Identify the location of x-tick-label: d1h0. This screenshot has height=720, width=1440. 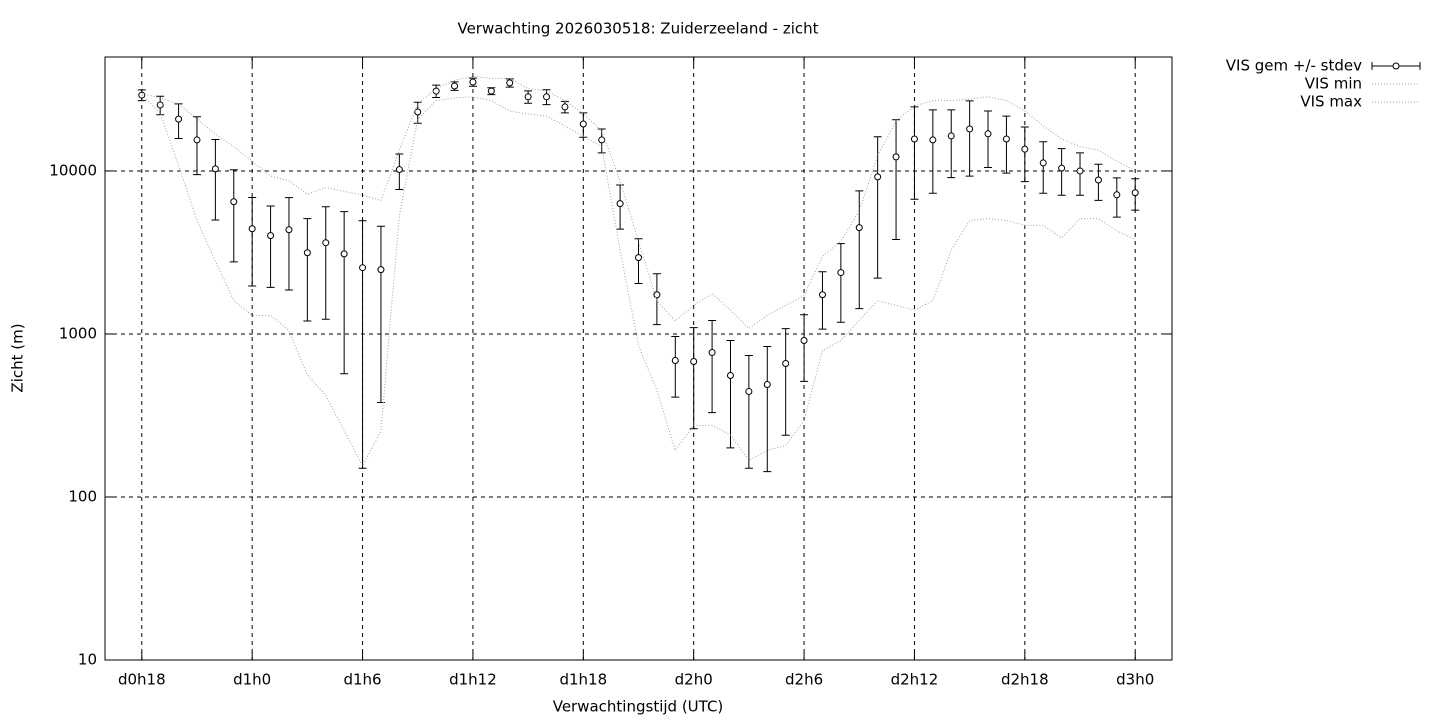
(252, 680).